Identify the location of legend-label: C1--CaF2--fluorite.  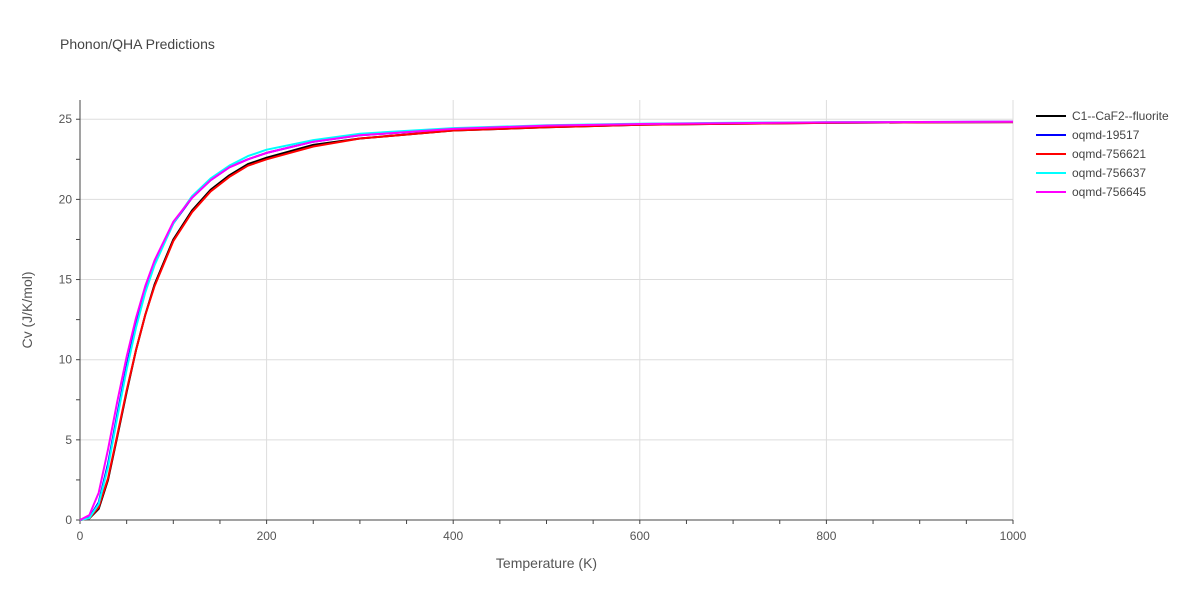
(1120, 115).